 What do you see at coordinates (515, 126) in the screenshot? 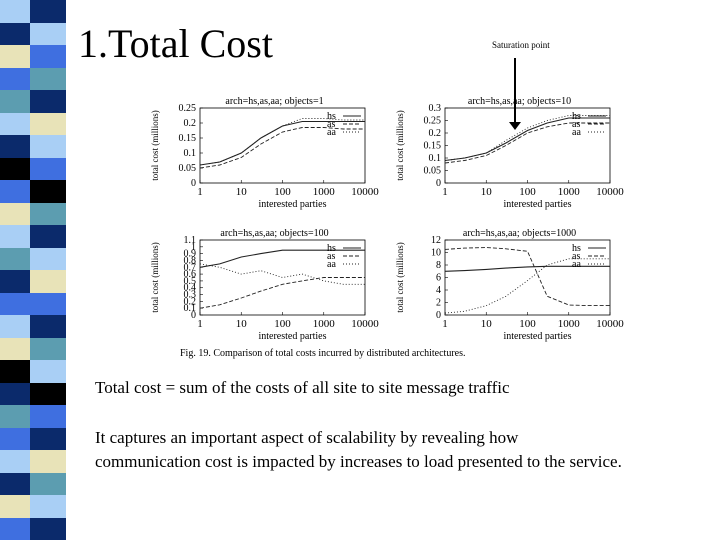
I see `saturation-arrow-head` at bounding box center [515, 126].